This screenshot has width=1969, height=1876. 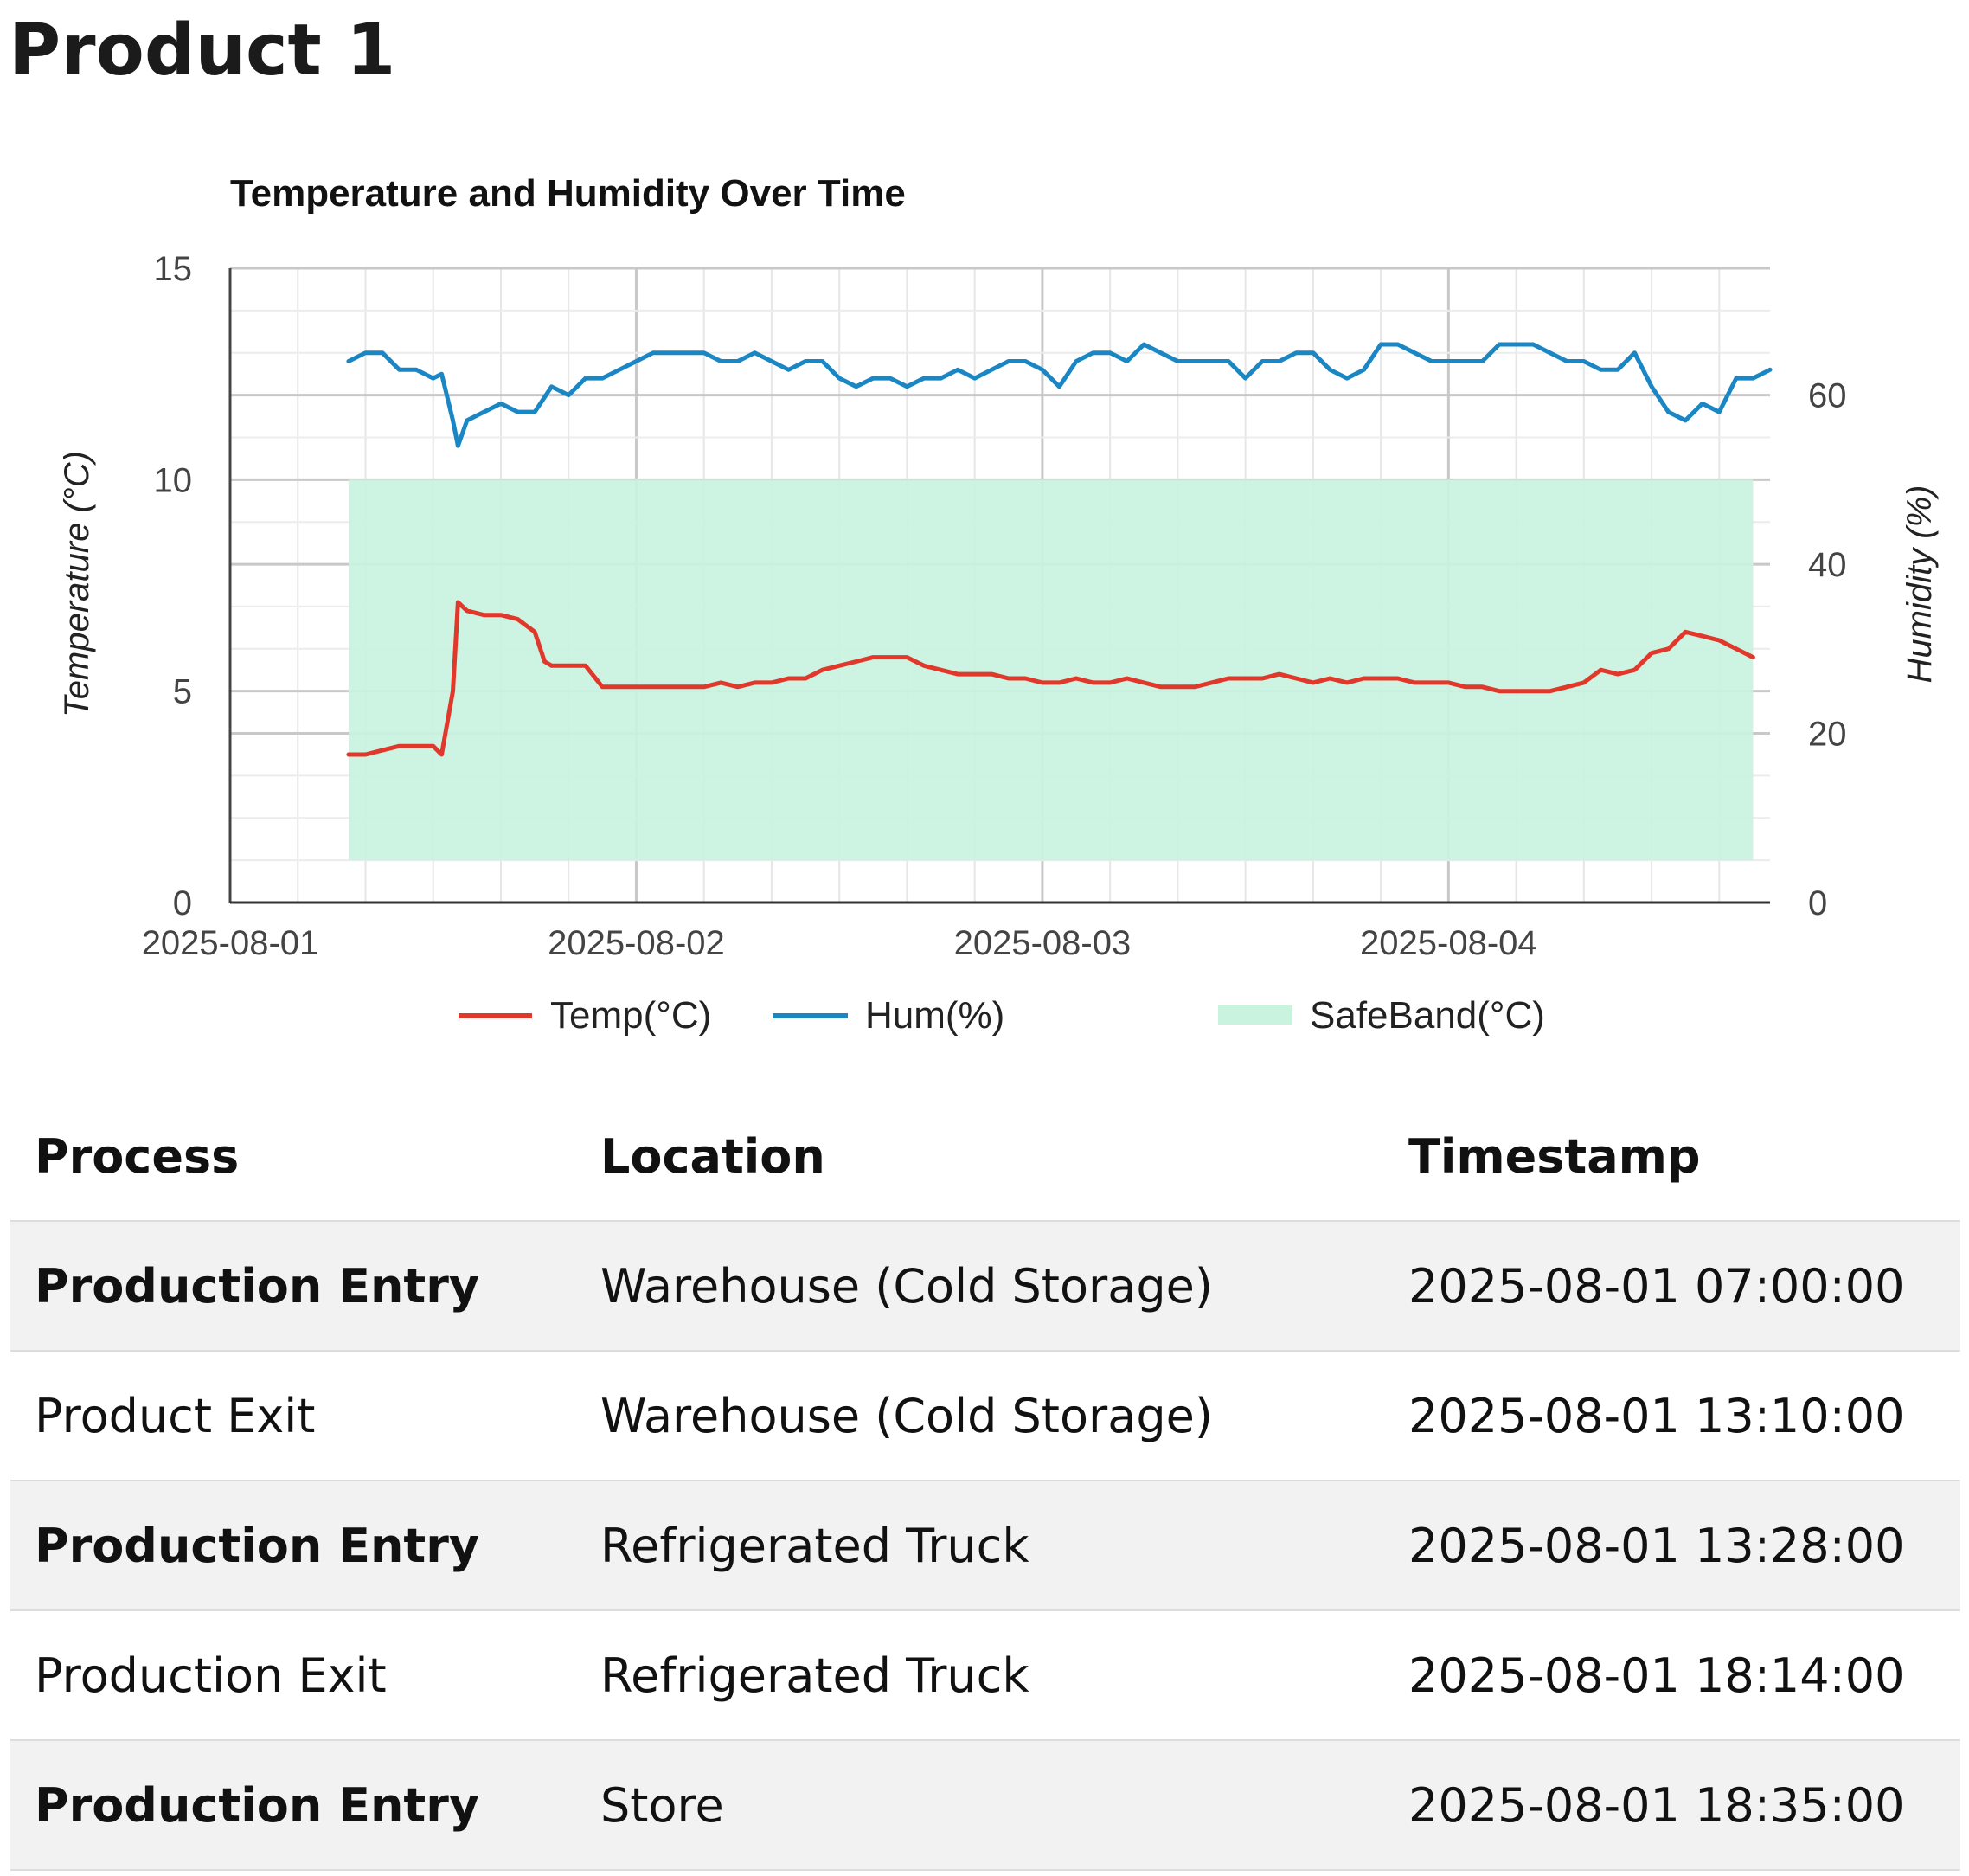 I want to click on temperature-series-line, so click(x=1050, y=678).